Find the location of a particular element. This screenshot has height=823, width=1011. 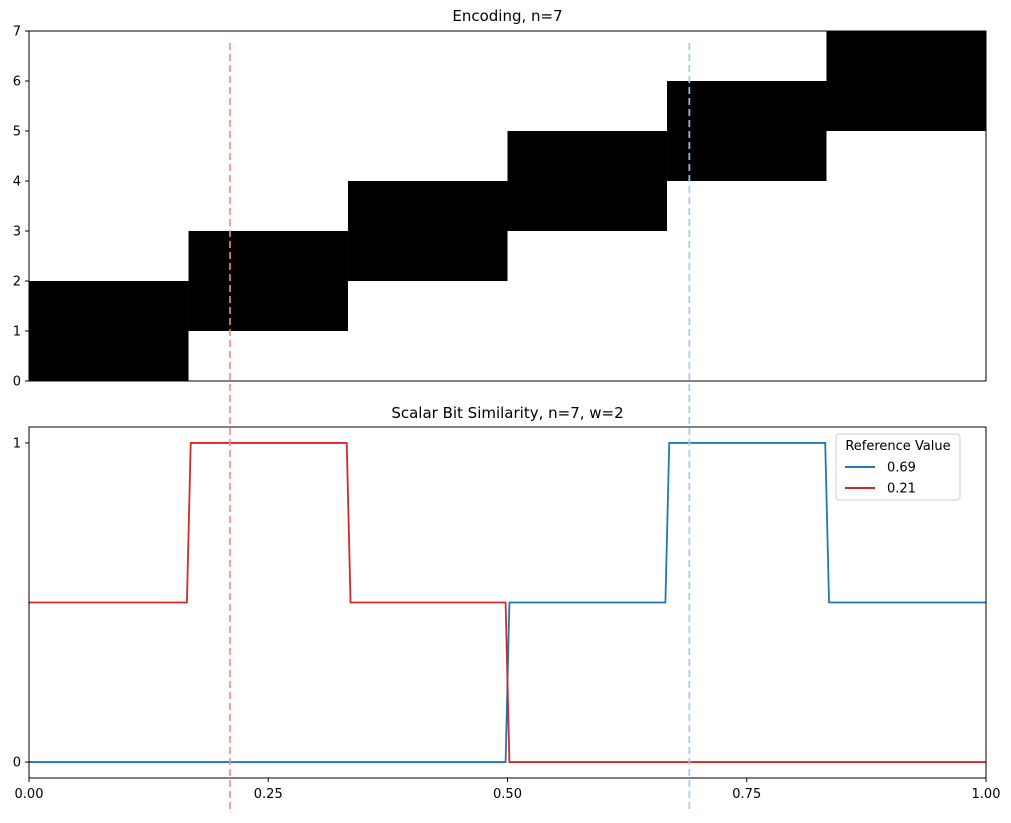

similarity-xtick-label: 0.25 is located at coordinates (268, 794).